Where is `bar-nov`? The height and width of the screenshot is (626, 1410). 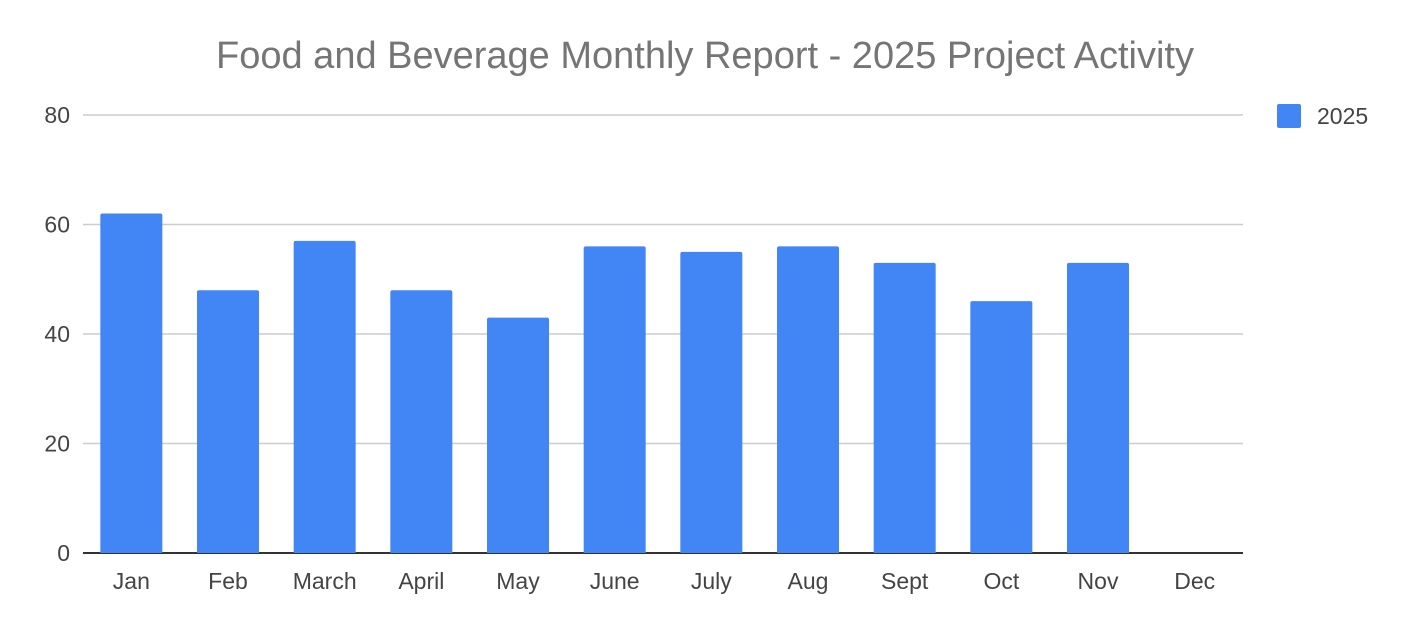
bar-nov is located at coordinates (1098, 407).